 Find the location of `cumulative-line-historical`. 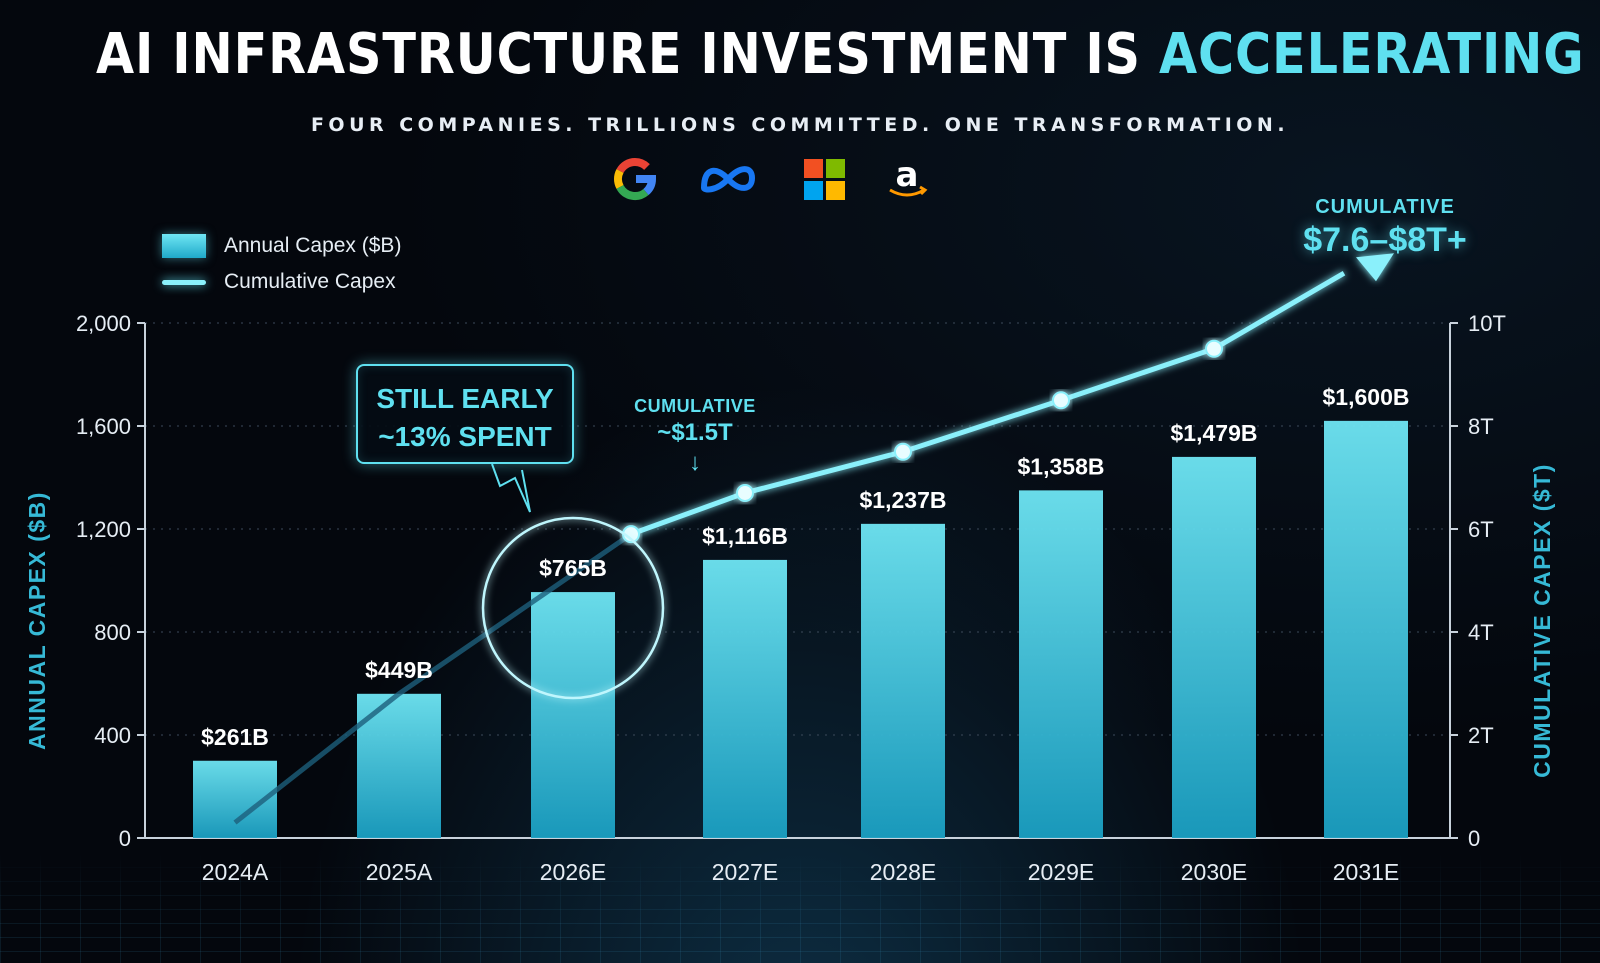

cumulative-line-historical is located at coordinates (433, 678).